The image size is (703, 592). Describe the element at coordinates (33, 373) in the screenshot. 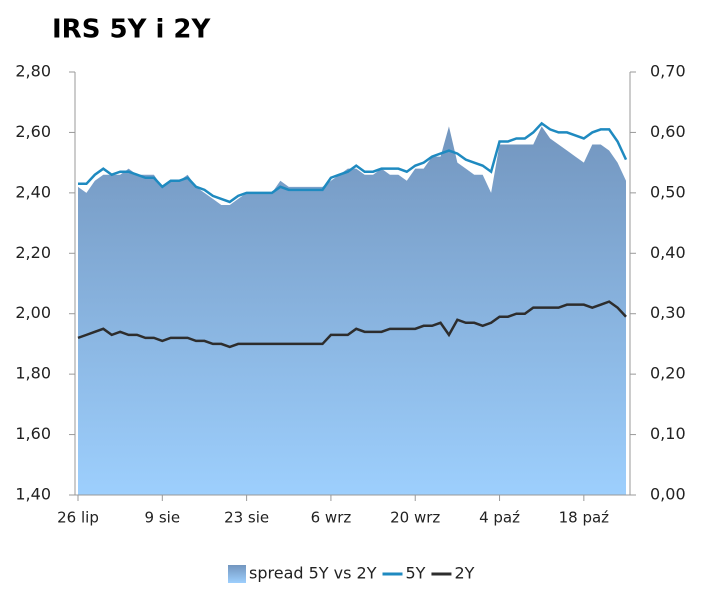

I see `y-tick-label: 1,80` at that location.